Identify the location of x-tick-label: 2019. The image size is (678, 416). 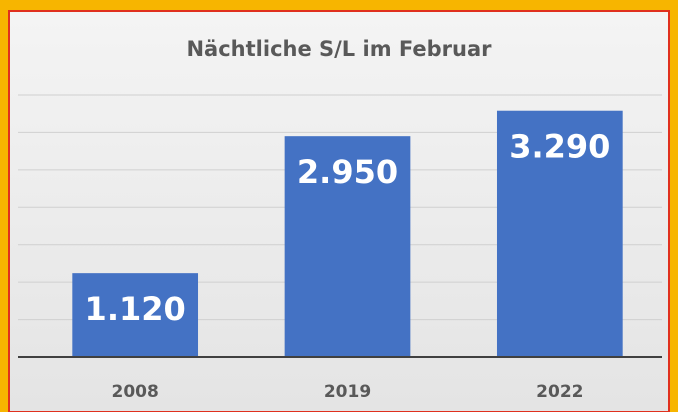
(347, 392).